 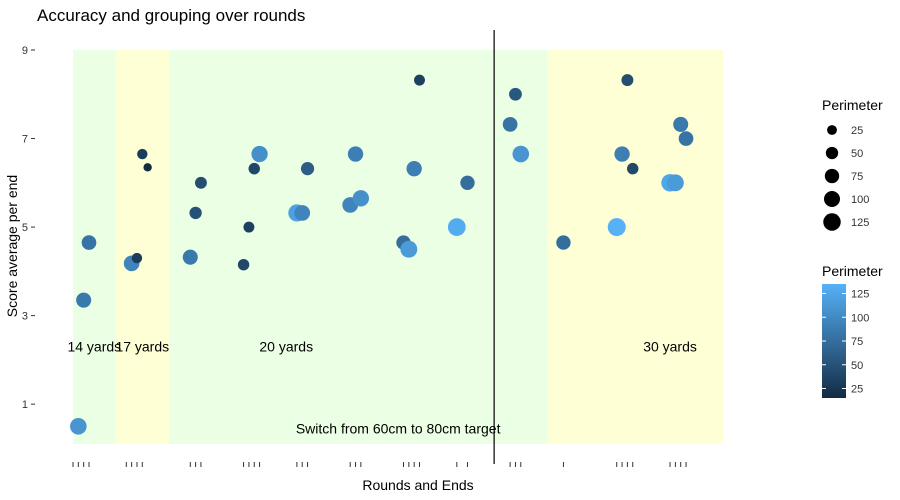 I want to click on band-label: 30 yards, so click(x=670, y=347).